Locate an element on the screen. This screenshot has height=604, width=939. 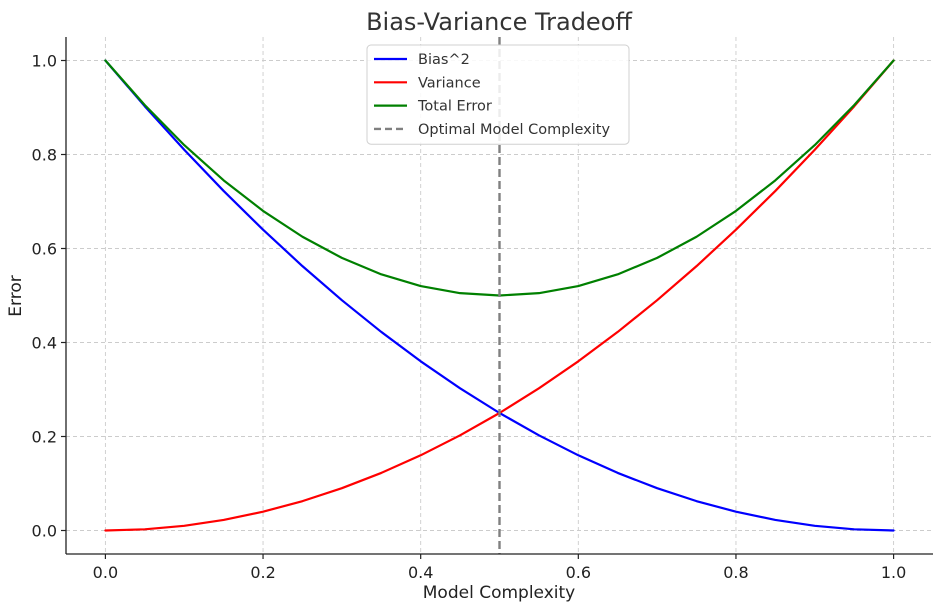
y-tick-label: 0.0 is located at coordinates (44, 531).